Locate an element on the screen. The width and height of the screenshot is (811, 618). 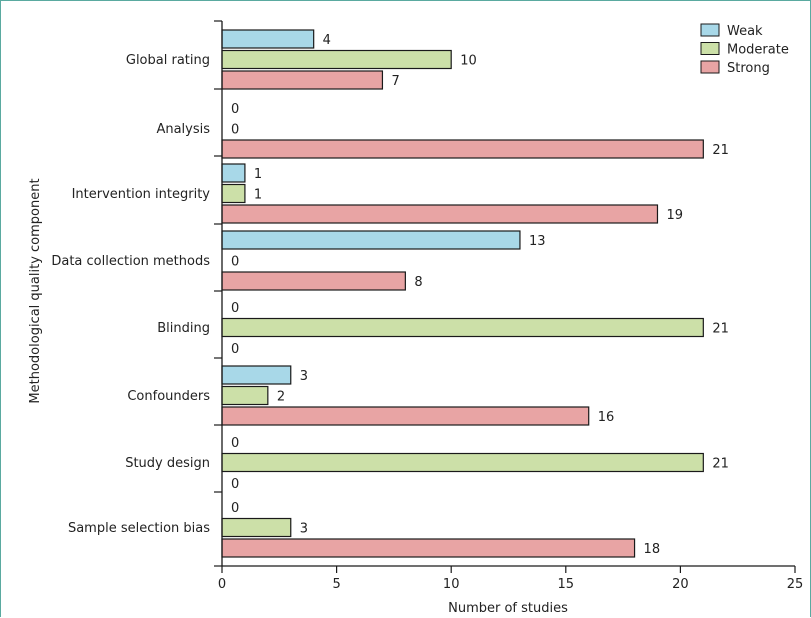
category-label-sample-selection-bias: Sample selection bias is located at coordinates (139, 528).